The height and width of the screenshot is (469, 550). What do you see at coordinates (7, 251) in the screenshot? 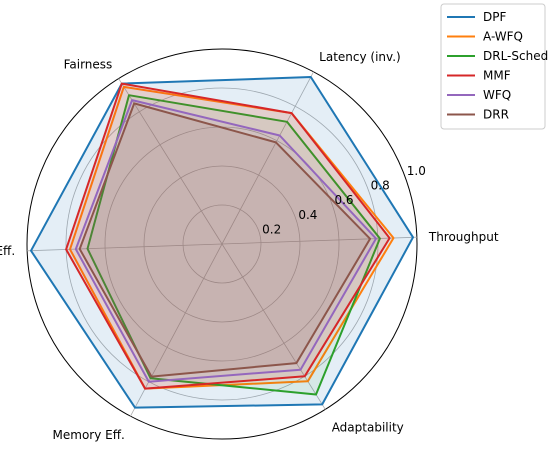
I see `axis-label: CPU Eff.` at bounding box center [7, 251].